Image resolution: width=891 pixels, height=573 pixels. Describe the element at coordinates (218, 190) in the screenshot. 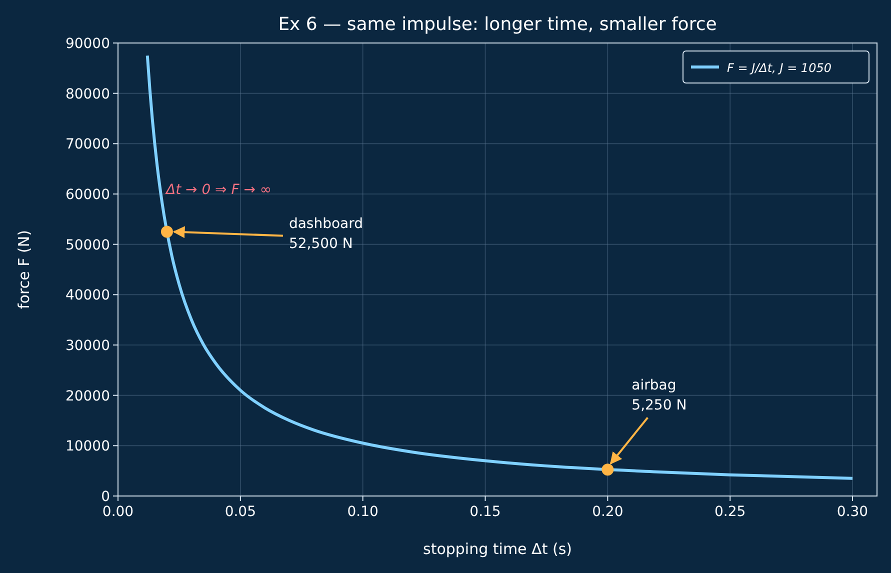

I see `annotation: Δt → 0 ⇒ F → ∞` at that location.